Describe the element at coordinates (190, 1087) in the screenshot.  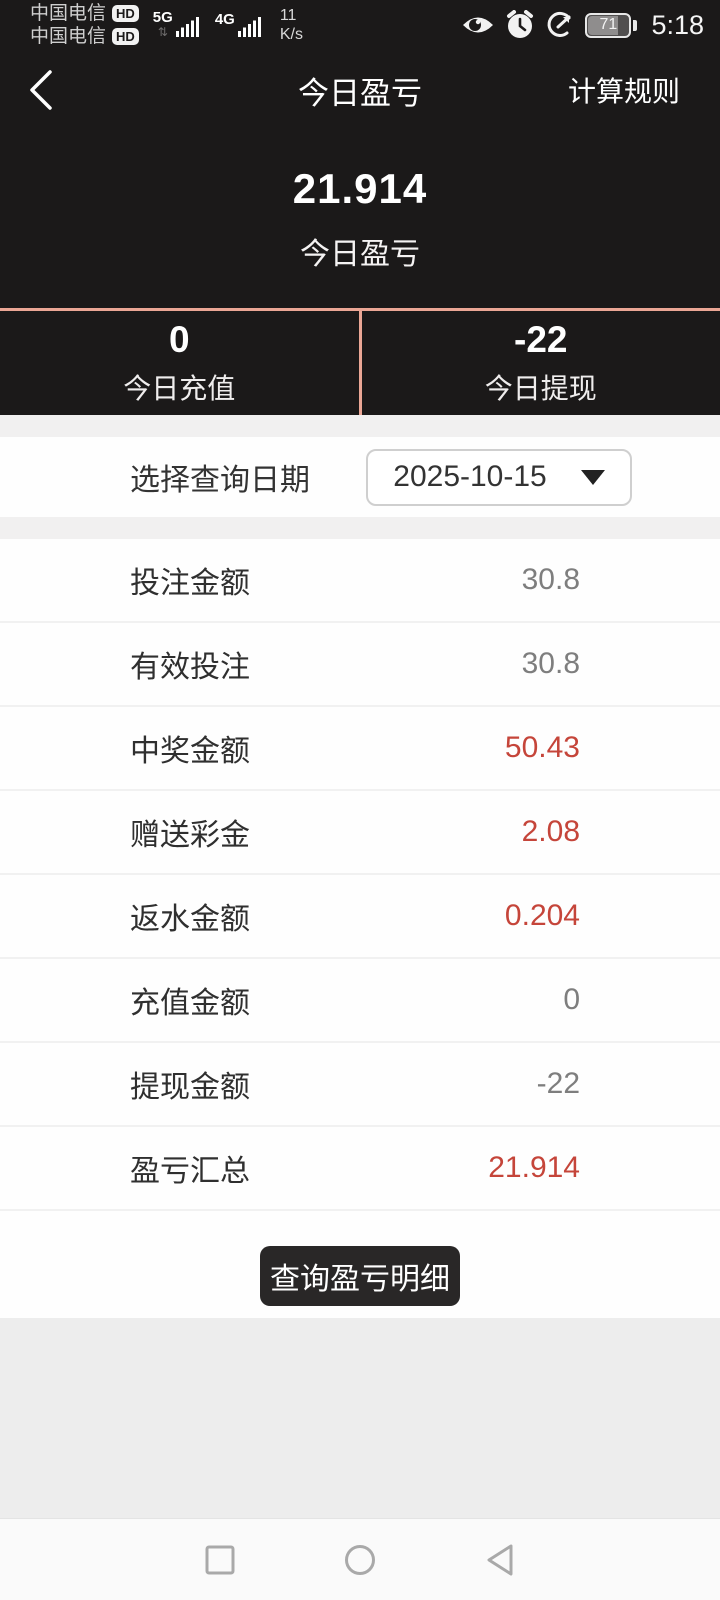
I see `row-label: 提现金额` at that location.